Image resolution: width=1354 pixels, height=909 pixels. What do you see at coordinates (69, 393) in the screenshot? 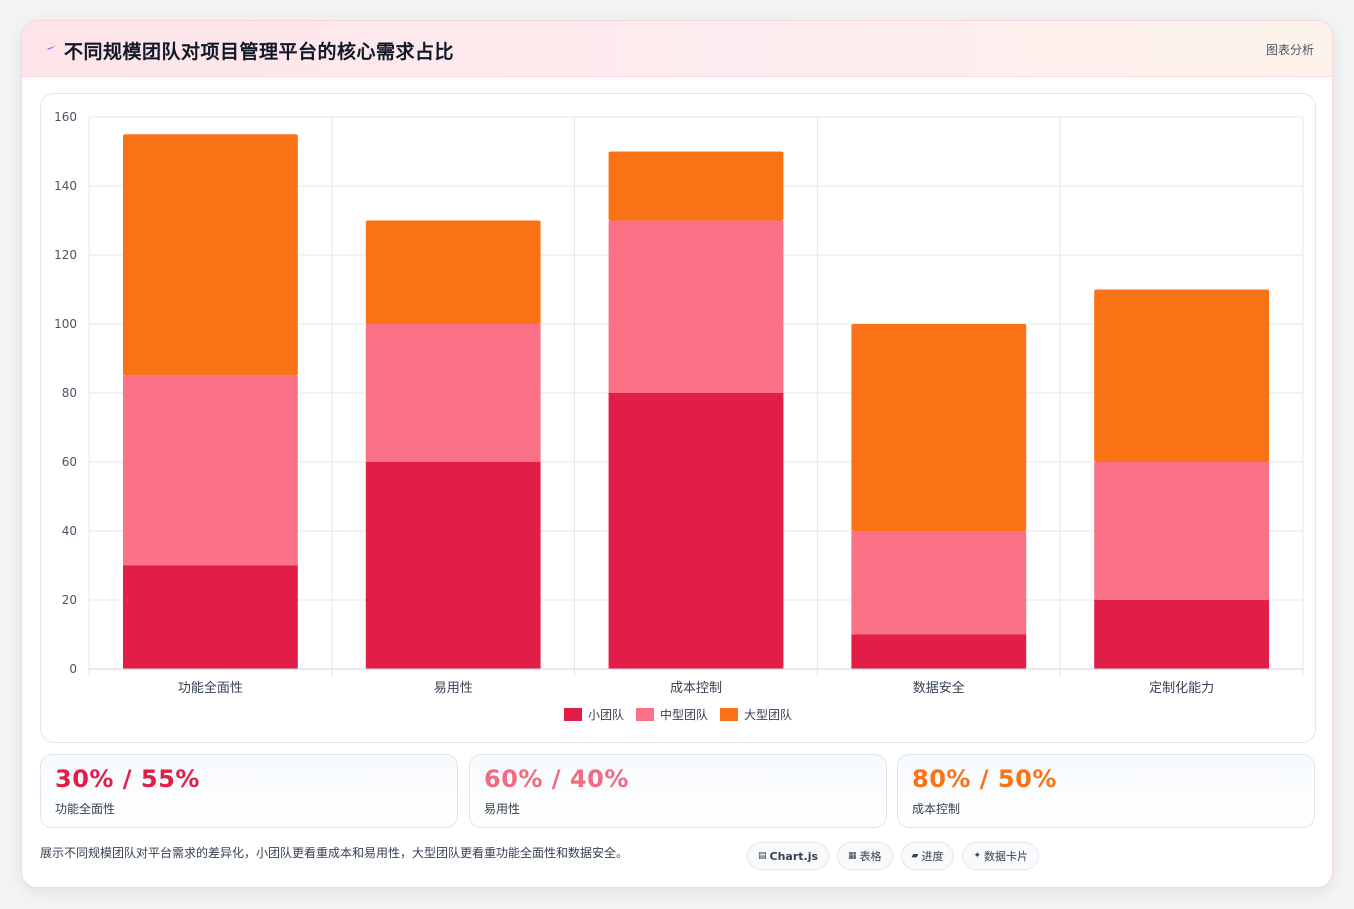
I see `y-tick-label: 80` at bounding box center [69, 393].